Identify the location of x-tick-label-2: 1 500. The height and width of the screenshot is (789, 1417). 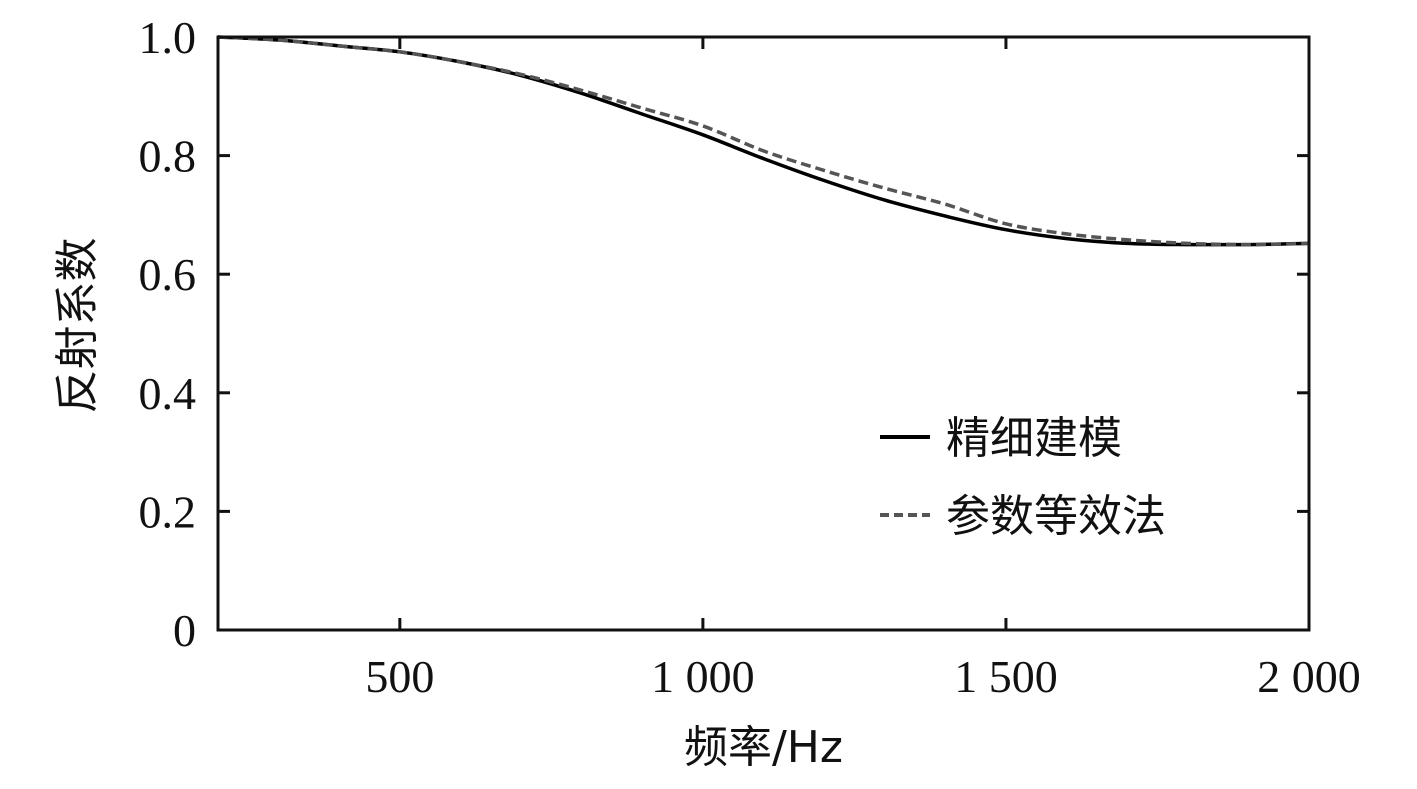
(1006, 676).